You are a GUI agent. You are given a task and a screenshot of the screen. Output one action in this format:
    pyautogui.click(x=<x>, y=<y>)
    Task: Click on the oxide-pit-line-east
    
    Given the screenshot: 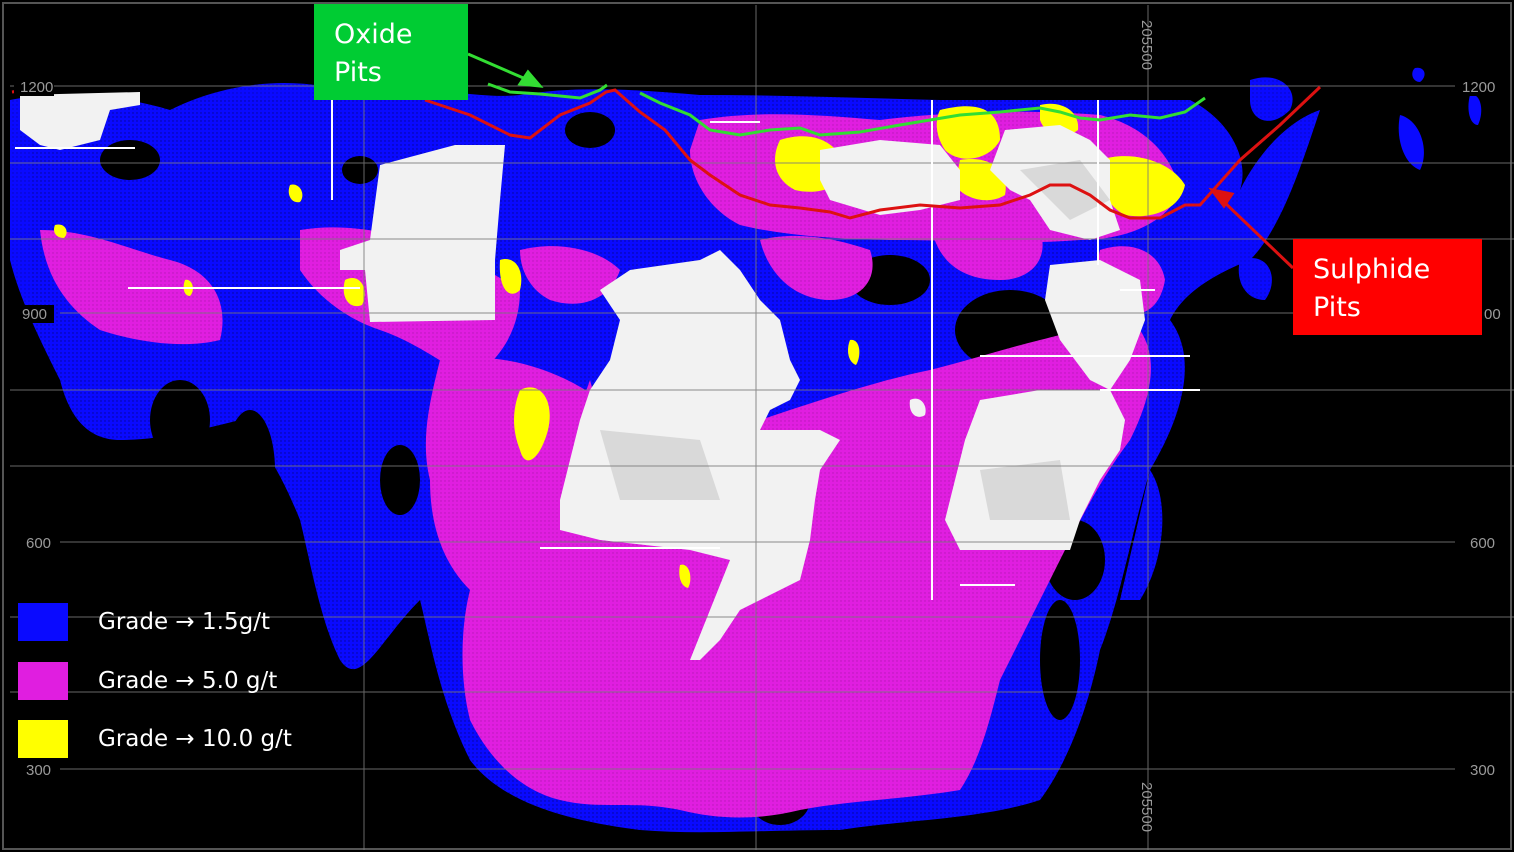 What is the action you would take?
    pyautogui.click(x=922, y=114)
    